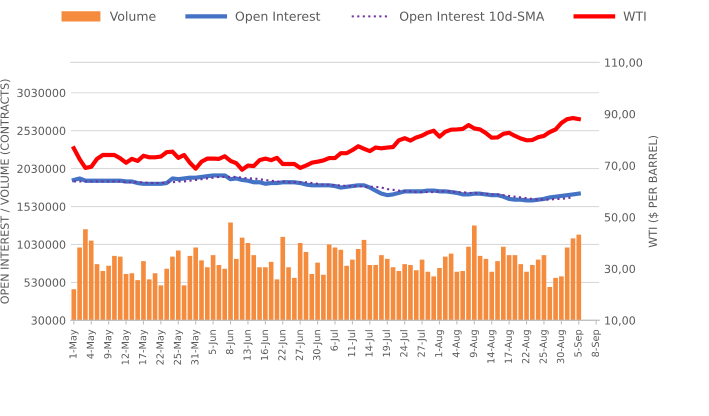 This screenshot has height=416, width=709. What do you see at coordinates (41, 168) in the screenshot?
I see `y-tick-label: 2030000` at bounding box center [41, 168].